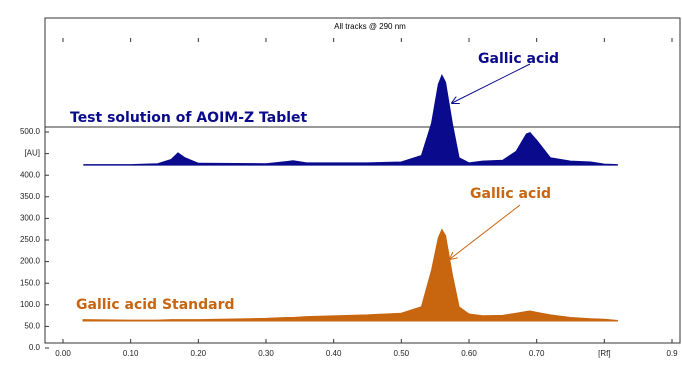 This screenshot has height=365, width=682. What do you see at coordinates (334, 353) in the screenshot?
I see `x-tick-label: 0.40` at bounding box center [334, 353].